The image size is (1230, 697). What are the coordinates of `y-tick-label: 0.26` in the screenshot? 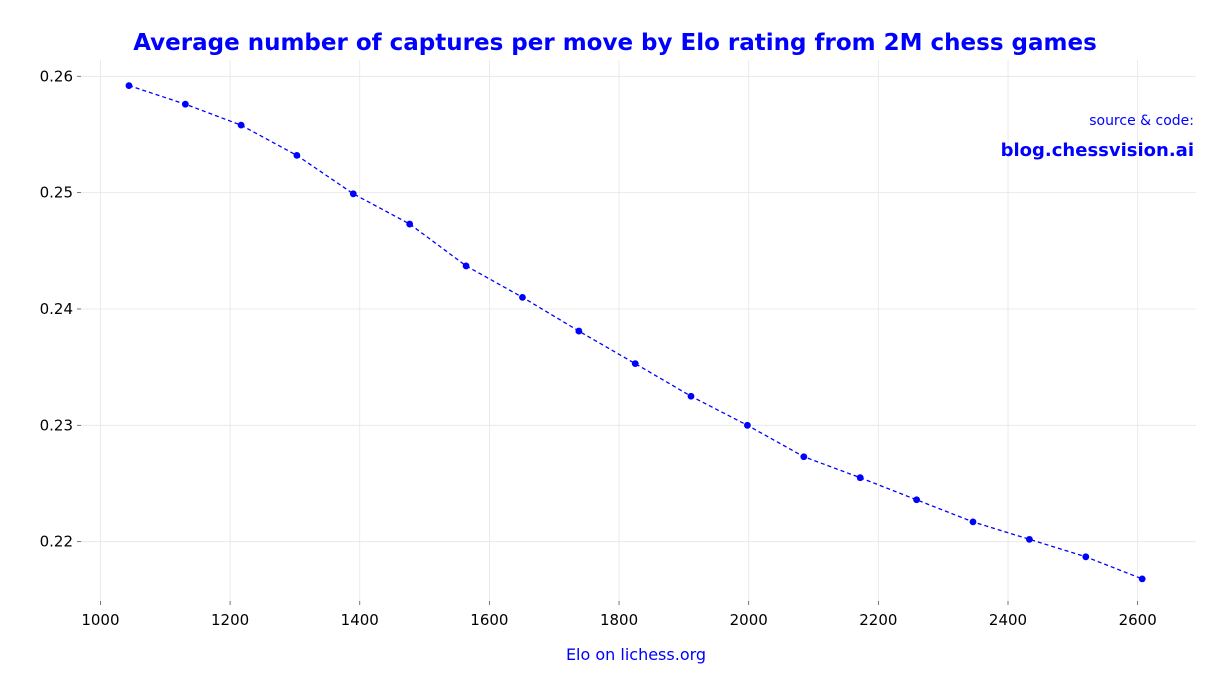 It's located at (56, 76).